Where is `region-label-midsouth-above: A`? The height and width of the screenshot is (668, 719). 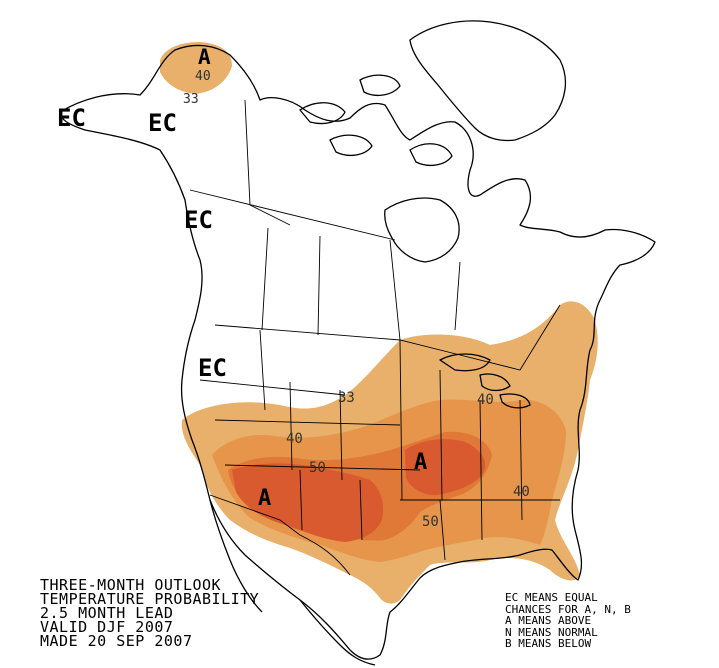 region-label-midsouth-above: A is located at coordinates (420, 462).